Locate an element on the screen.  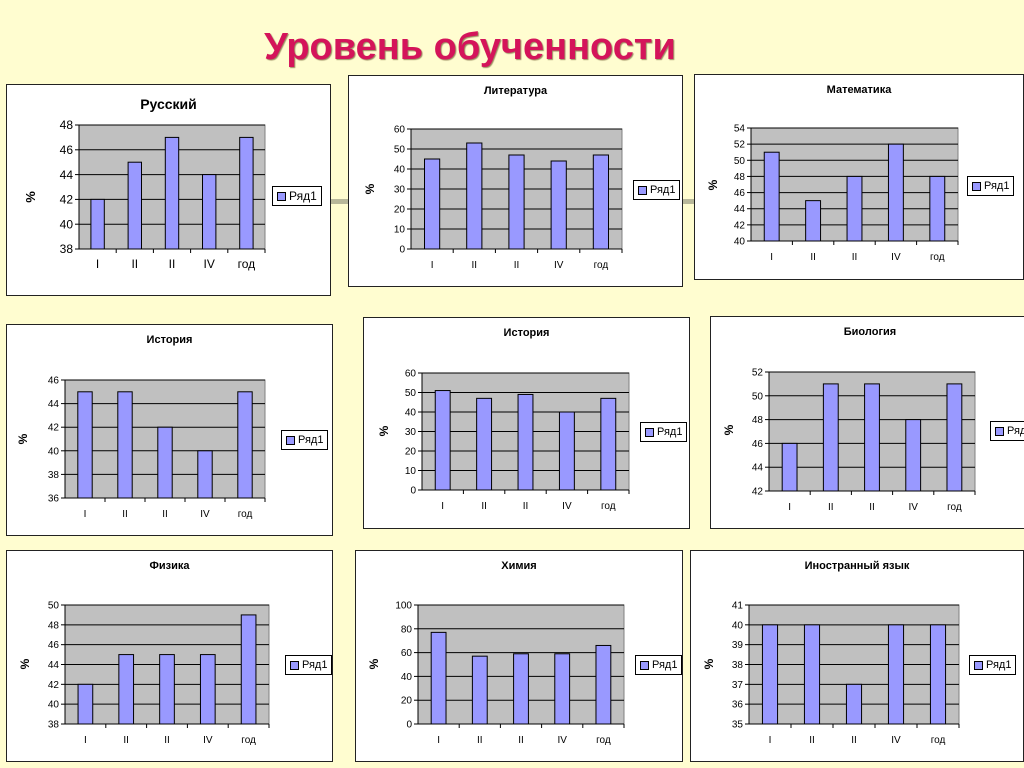
chart-panel-literature: Литература 0 10 20 30 40 50 60 I II II IV год% Ряд1 is located at coordinates (515, 181).